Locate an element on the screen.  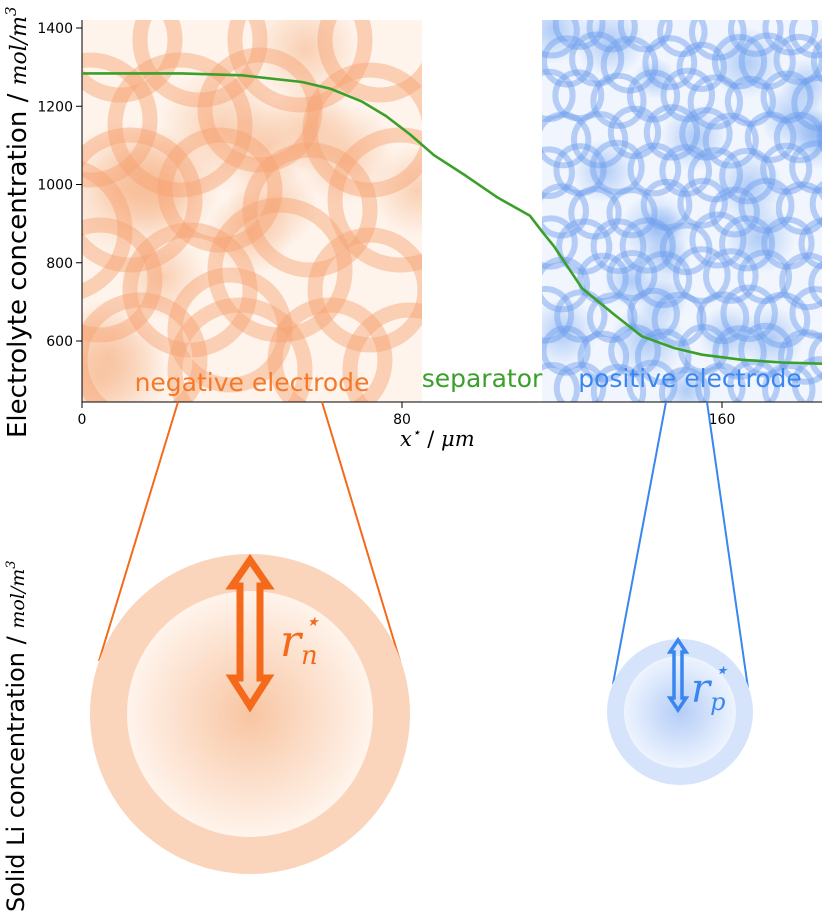
region-label-negative-electrode: negative electrode is located at coordinates (252, 382).